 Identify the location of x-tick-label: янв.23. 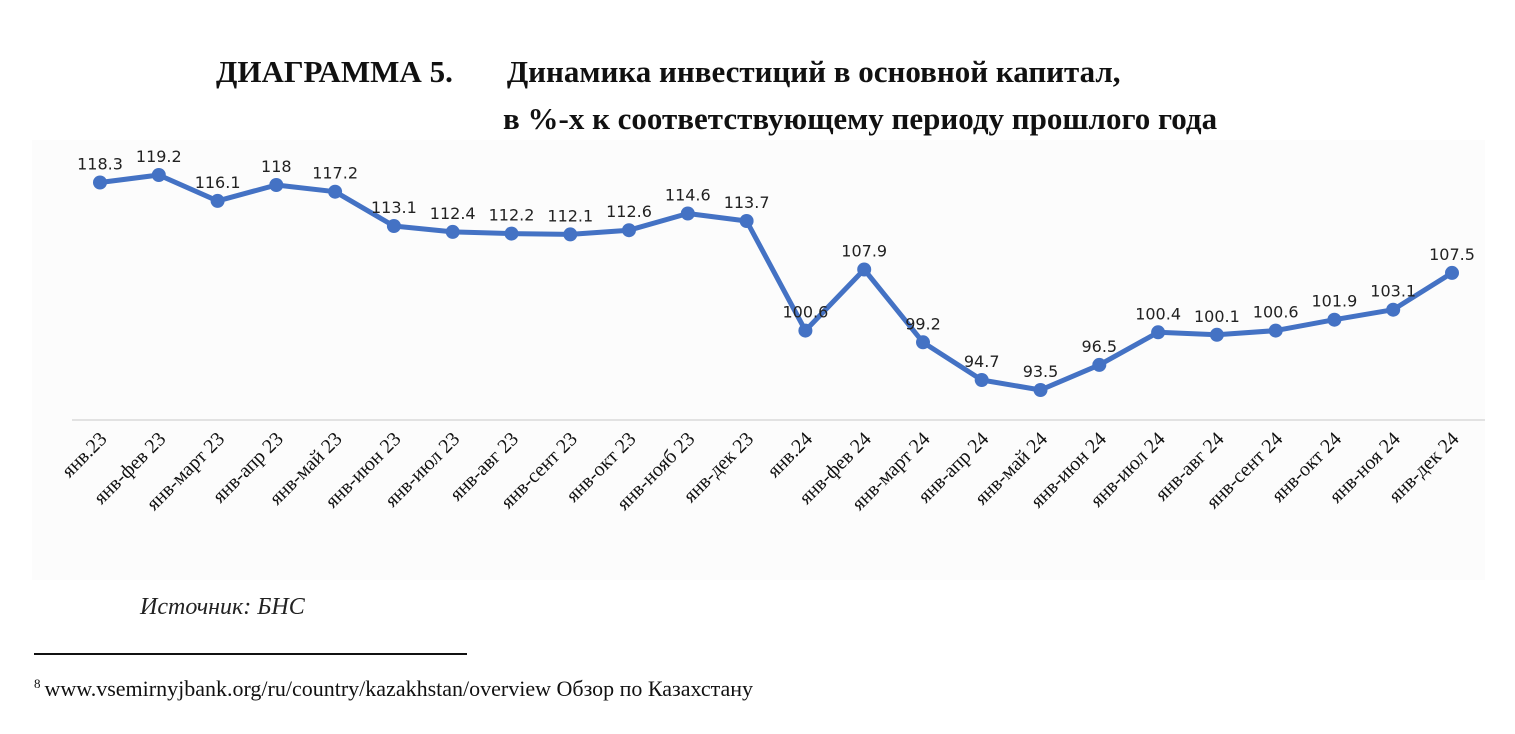
(85, 455).